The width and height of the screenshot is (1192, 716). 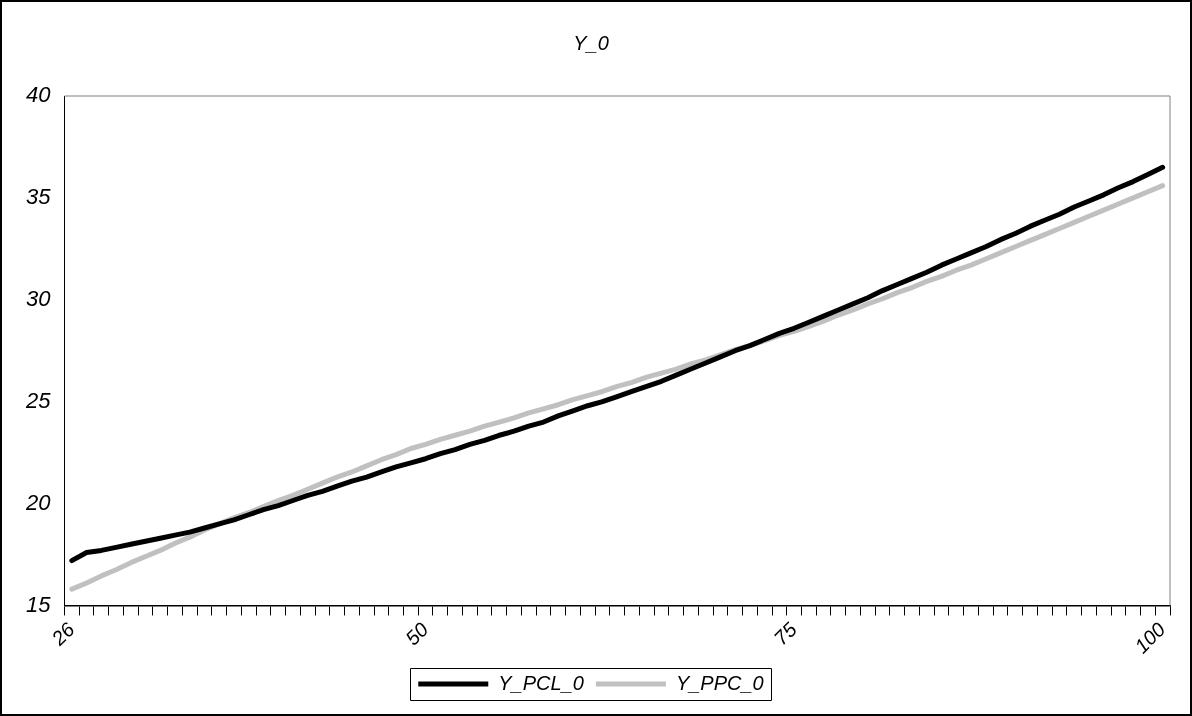 What do you see at coordinates (591, 42) in the screenshot?
I see `chart-title: Y_0` at bounding box center [591, 42].